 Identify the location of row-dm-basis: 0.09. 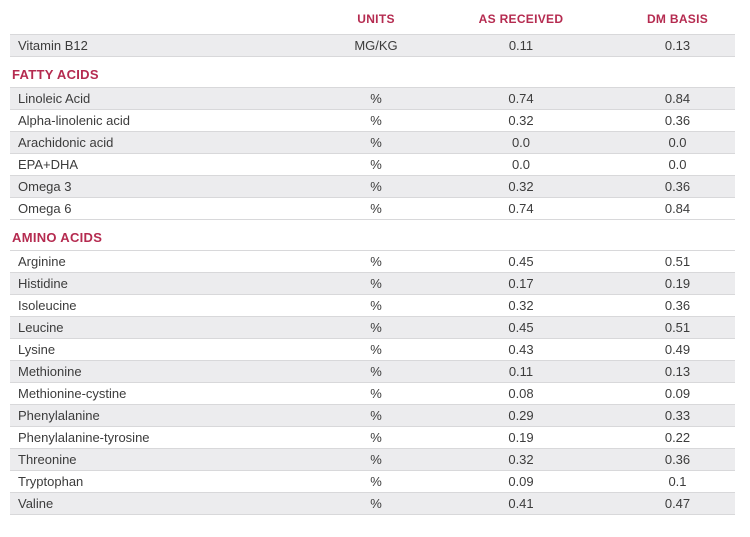
(677, 393).